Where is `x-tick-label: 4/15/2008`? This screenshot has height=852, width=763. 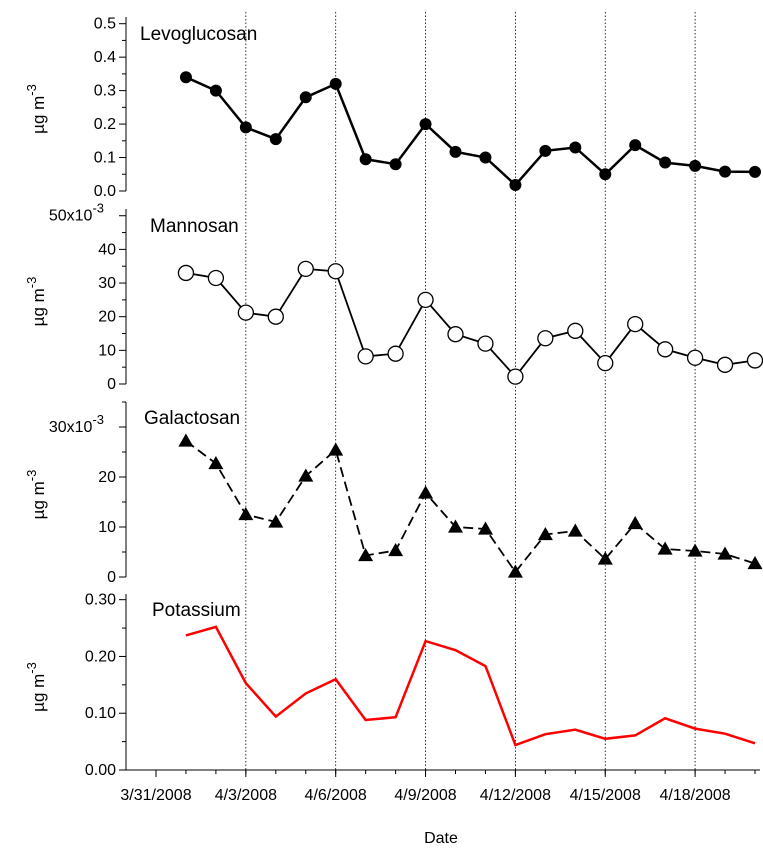 x-tick-label: 4/15/2008 is located at coordinates (605, 795).